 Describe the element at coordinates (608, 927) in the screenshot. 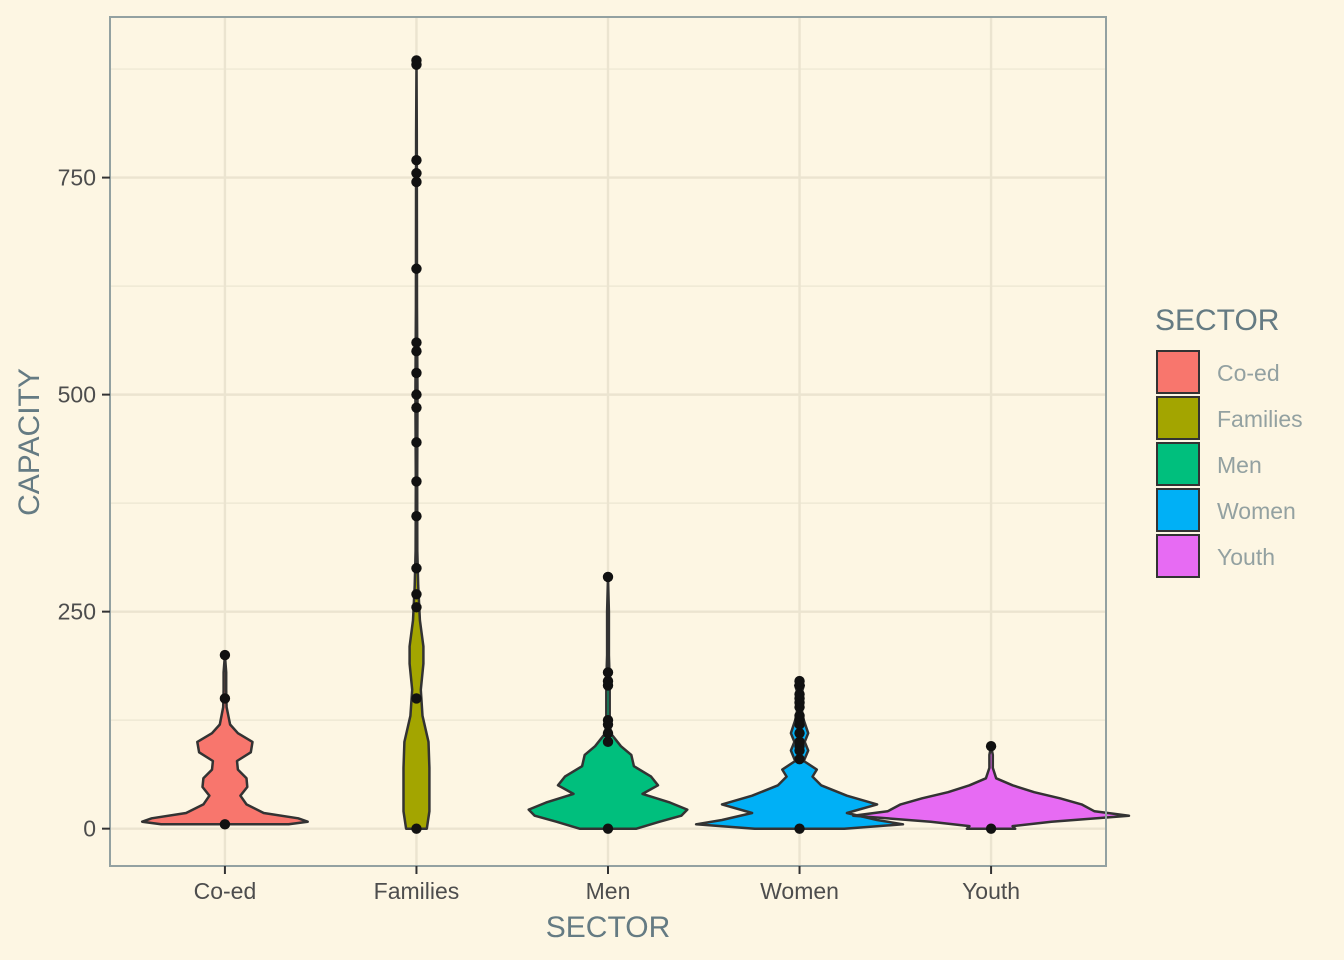

I see `x-axis-title: SECTOR` at that location.